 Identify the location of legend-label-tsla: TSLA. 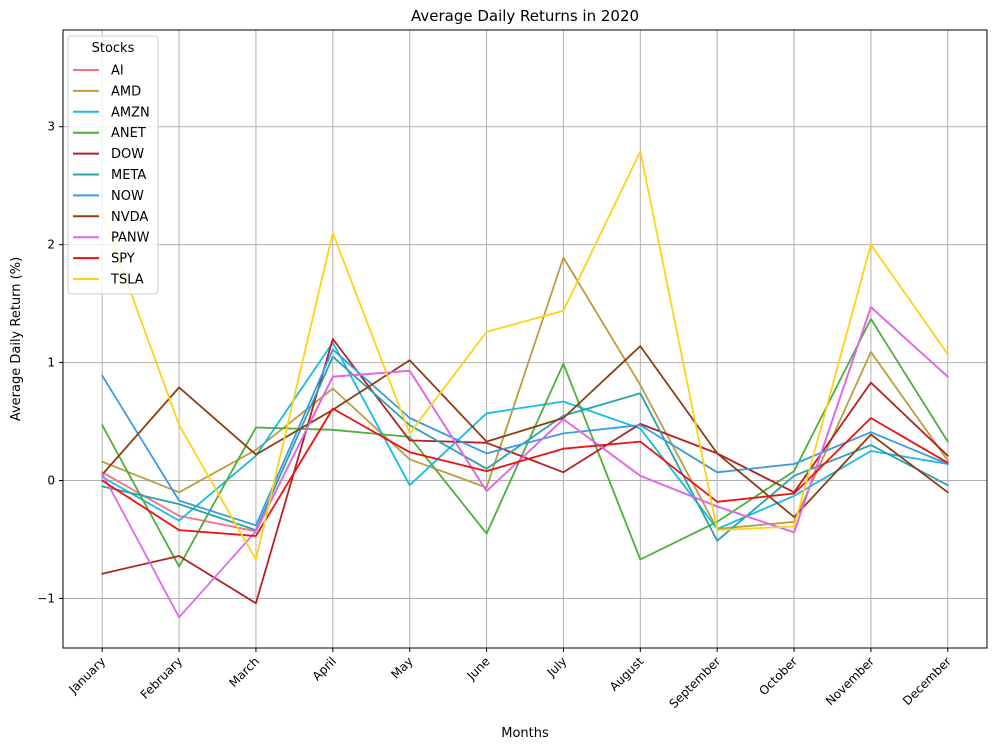
(127, 280).